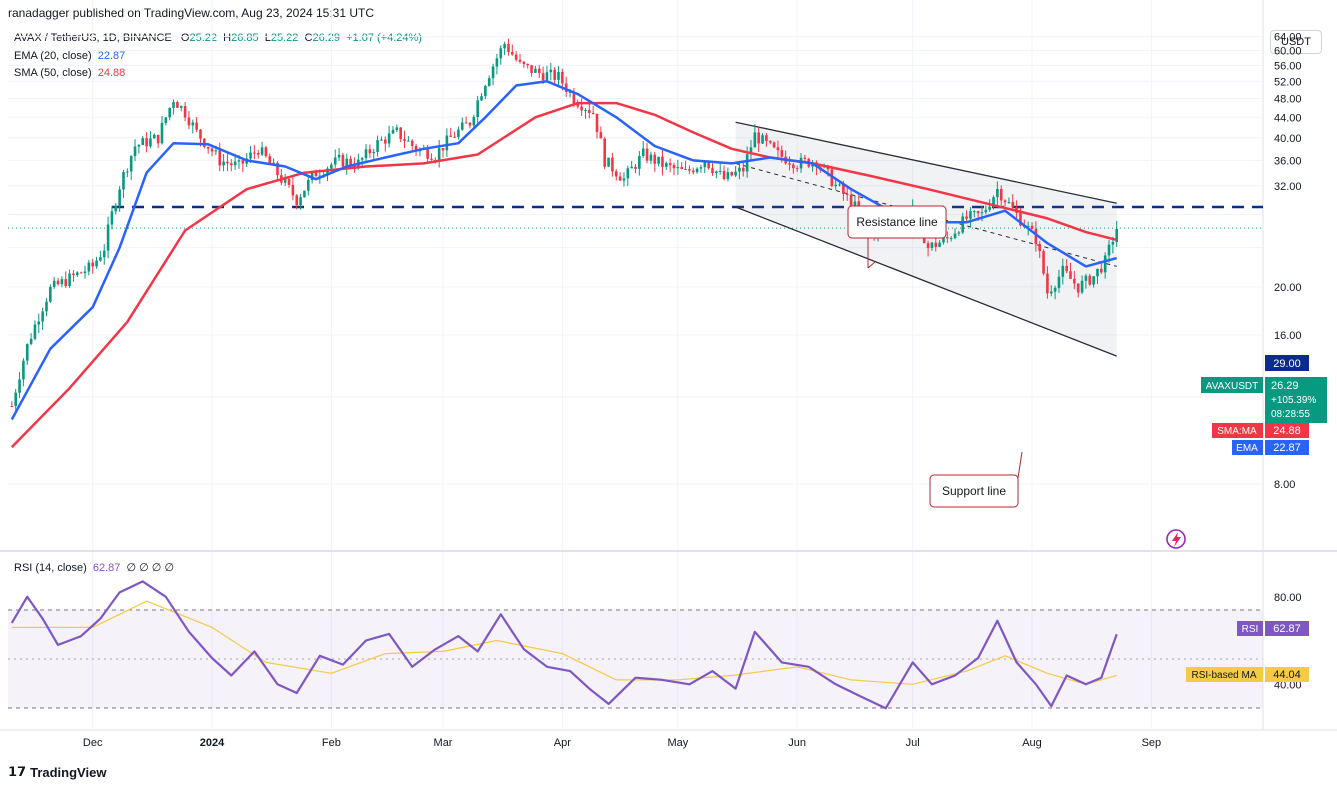 The image size is (1337, 786). Describe the element at coordinates (1287, 364) in the screenshot. I see `svg-text: 29.00` at that location.